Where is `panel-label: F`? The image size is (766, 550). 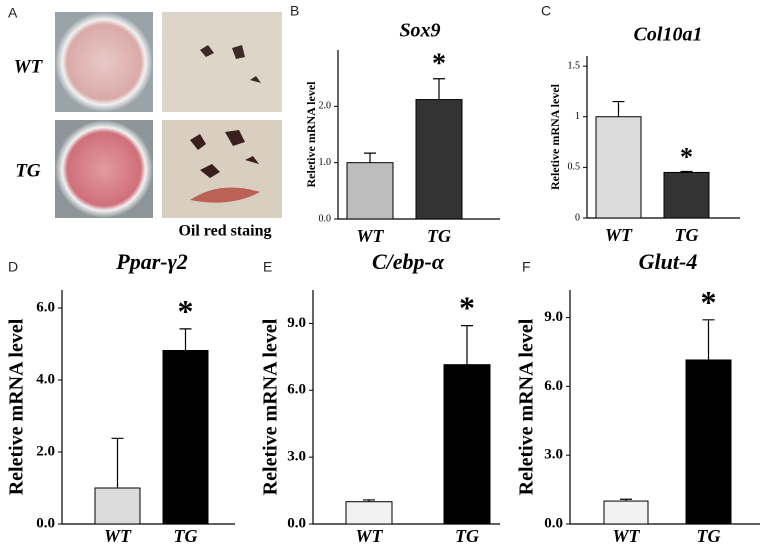
panel-label: F is located at coordinates (526, 267).